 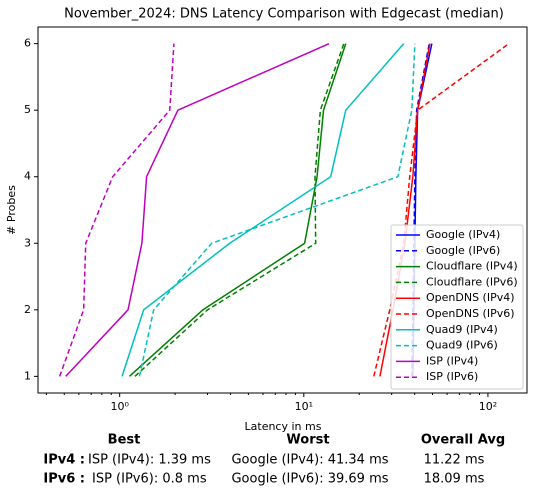 I want to click on series-line, so click(x=116, y=210).